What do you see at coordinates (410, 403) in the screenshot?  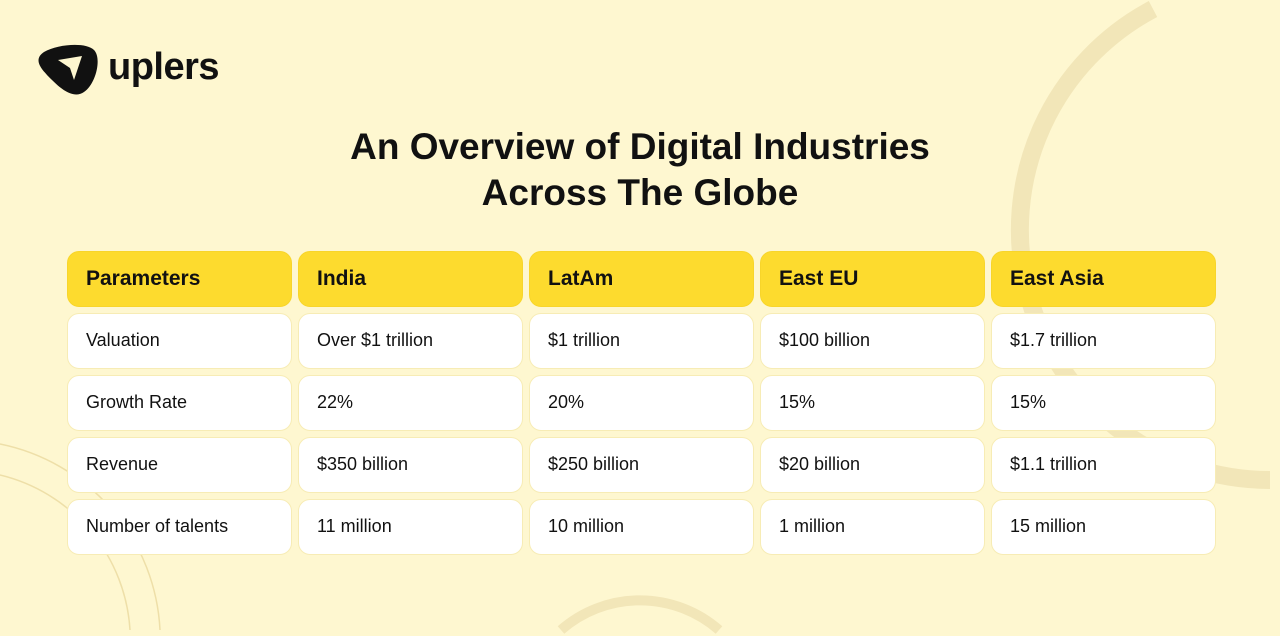 I see `table-cell: 22%` at bounding box center [410, 403].